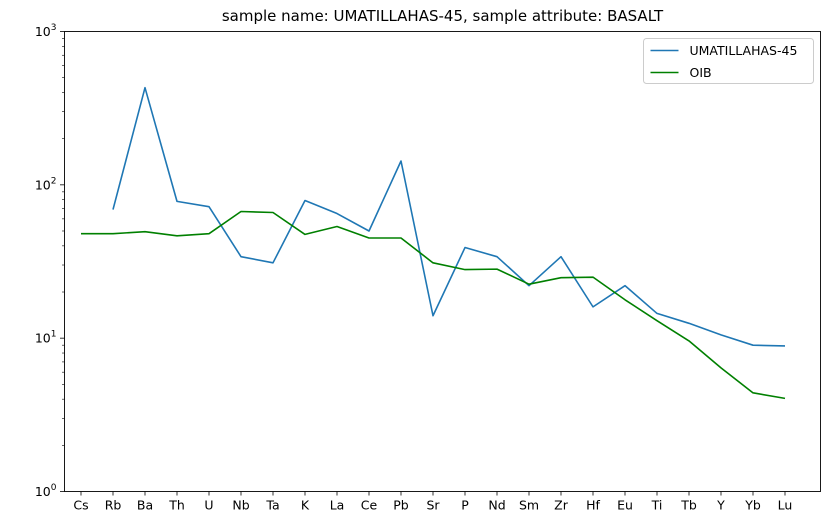 The height and width of the screenshot is (526, 830). Describe the element at coordinates (593, 505) in the screenshot. I see `x-tick-label: Hf` at that location.